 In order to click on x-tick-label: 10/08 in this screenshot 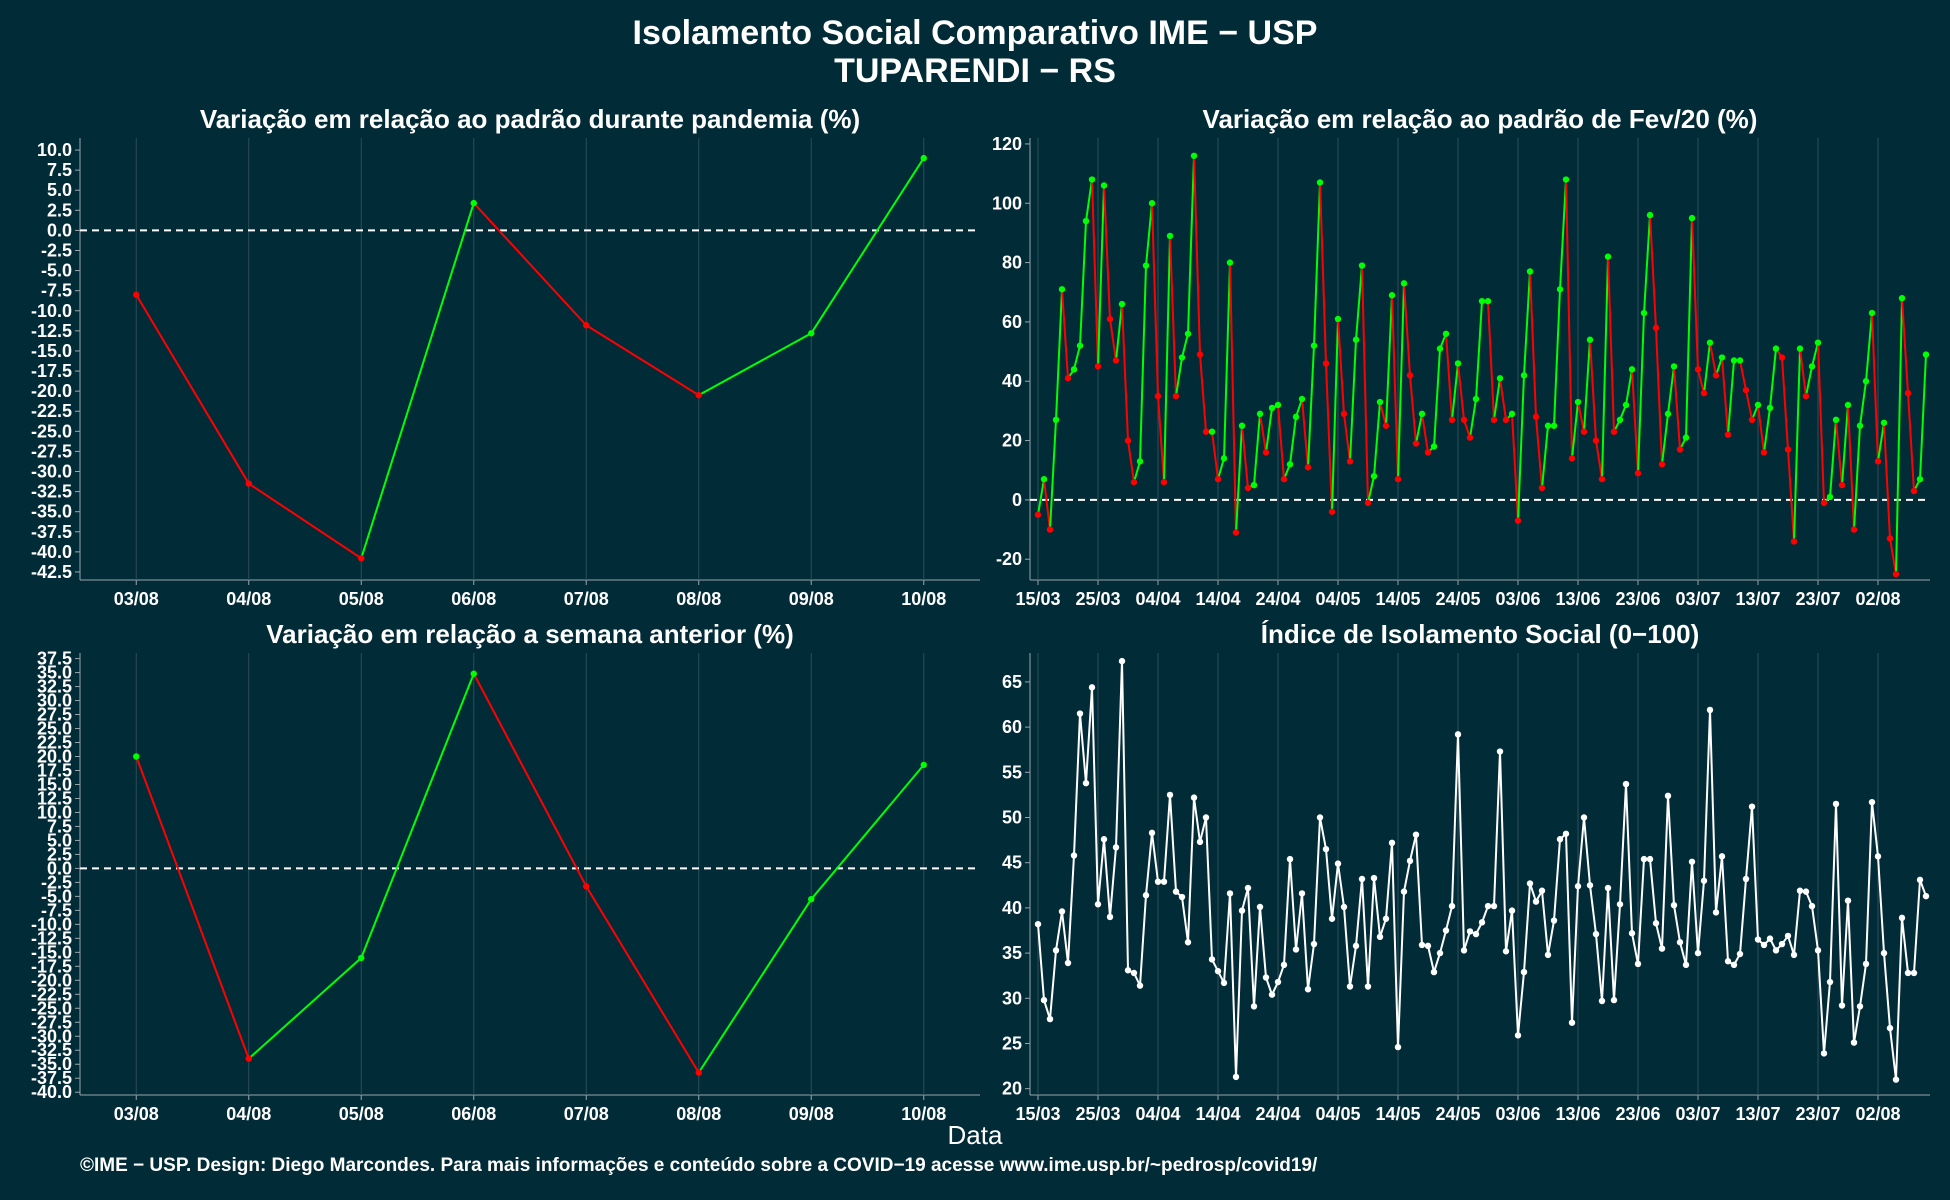, I will do `click(923, 1114)`.